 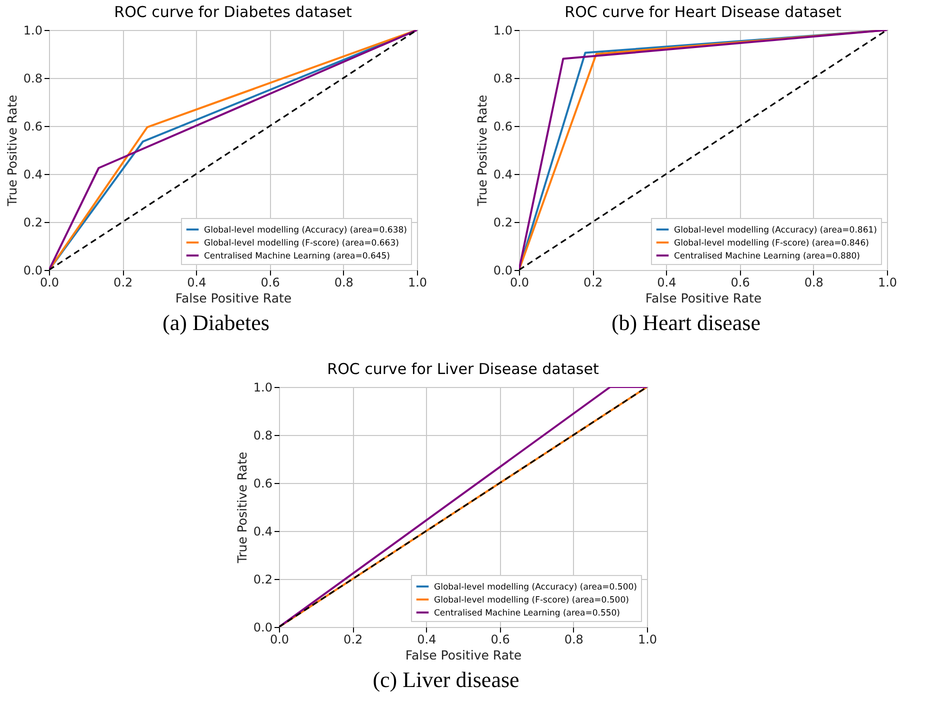 I want to click on legend-label: Global-level modelling (F-score) (area=0.500), so click(x=531, y=601).